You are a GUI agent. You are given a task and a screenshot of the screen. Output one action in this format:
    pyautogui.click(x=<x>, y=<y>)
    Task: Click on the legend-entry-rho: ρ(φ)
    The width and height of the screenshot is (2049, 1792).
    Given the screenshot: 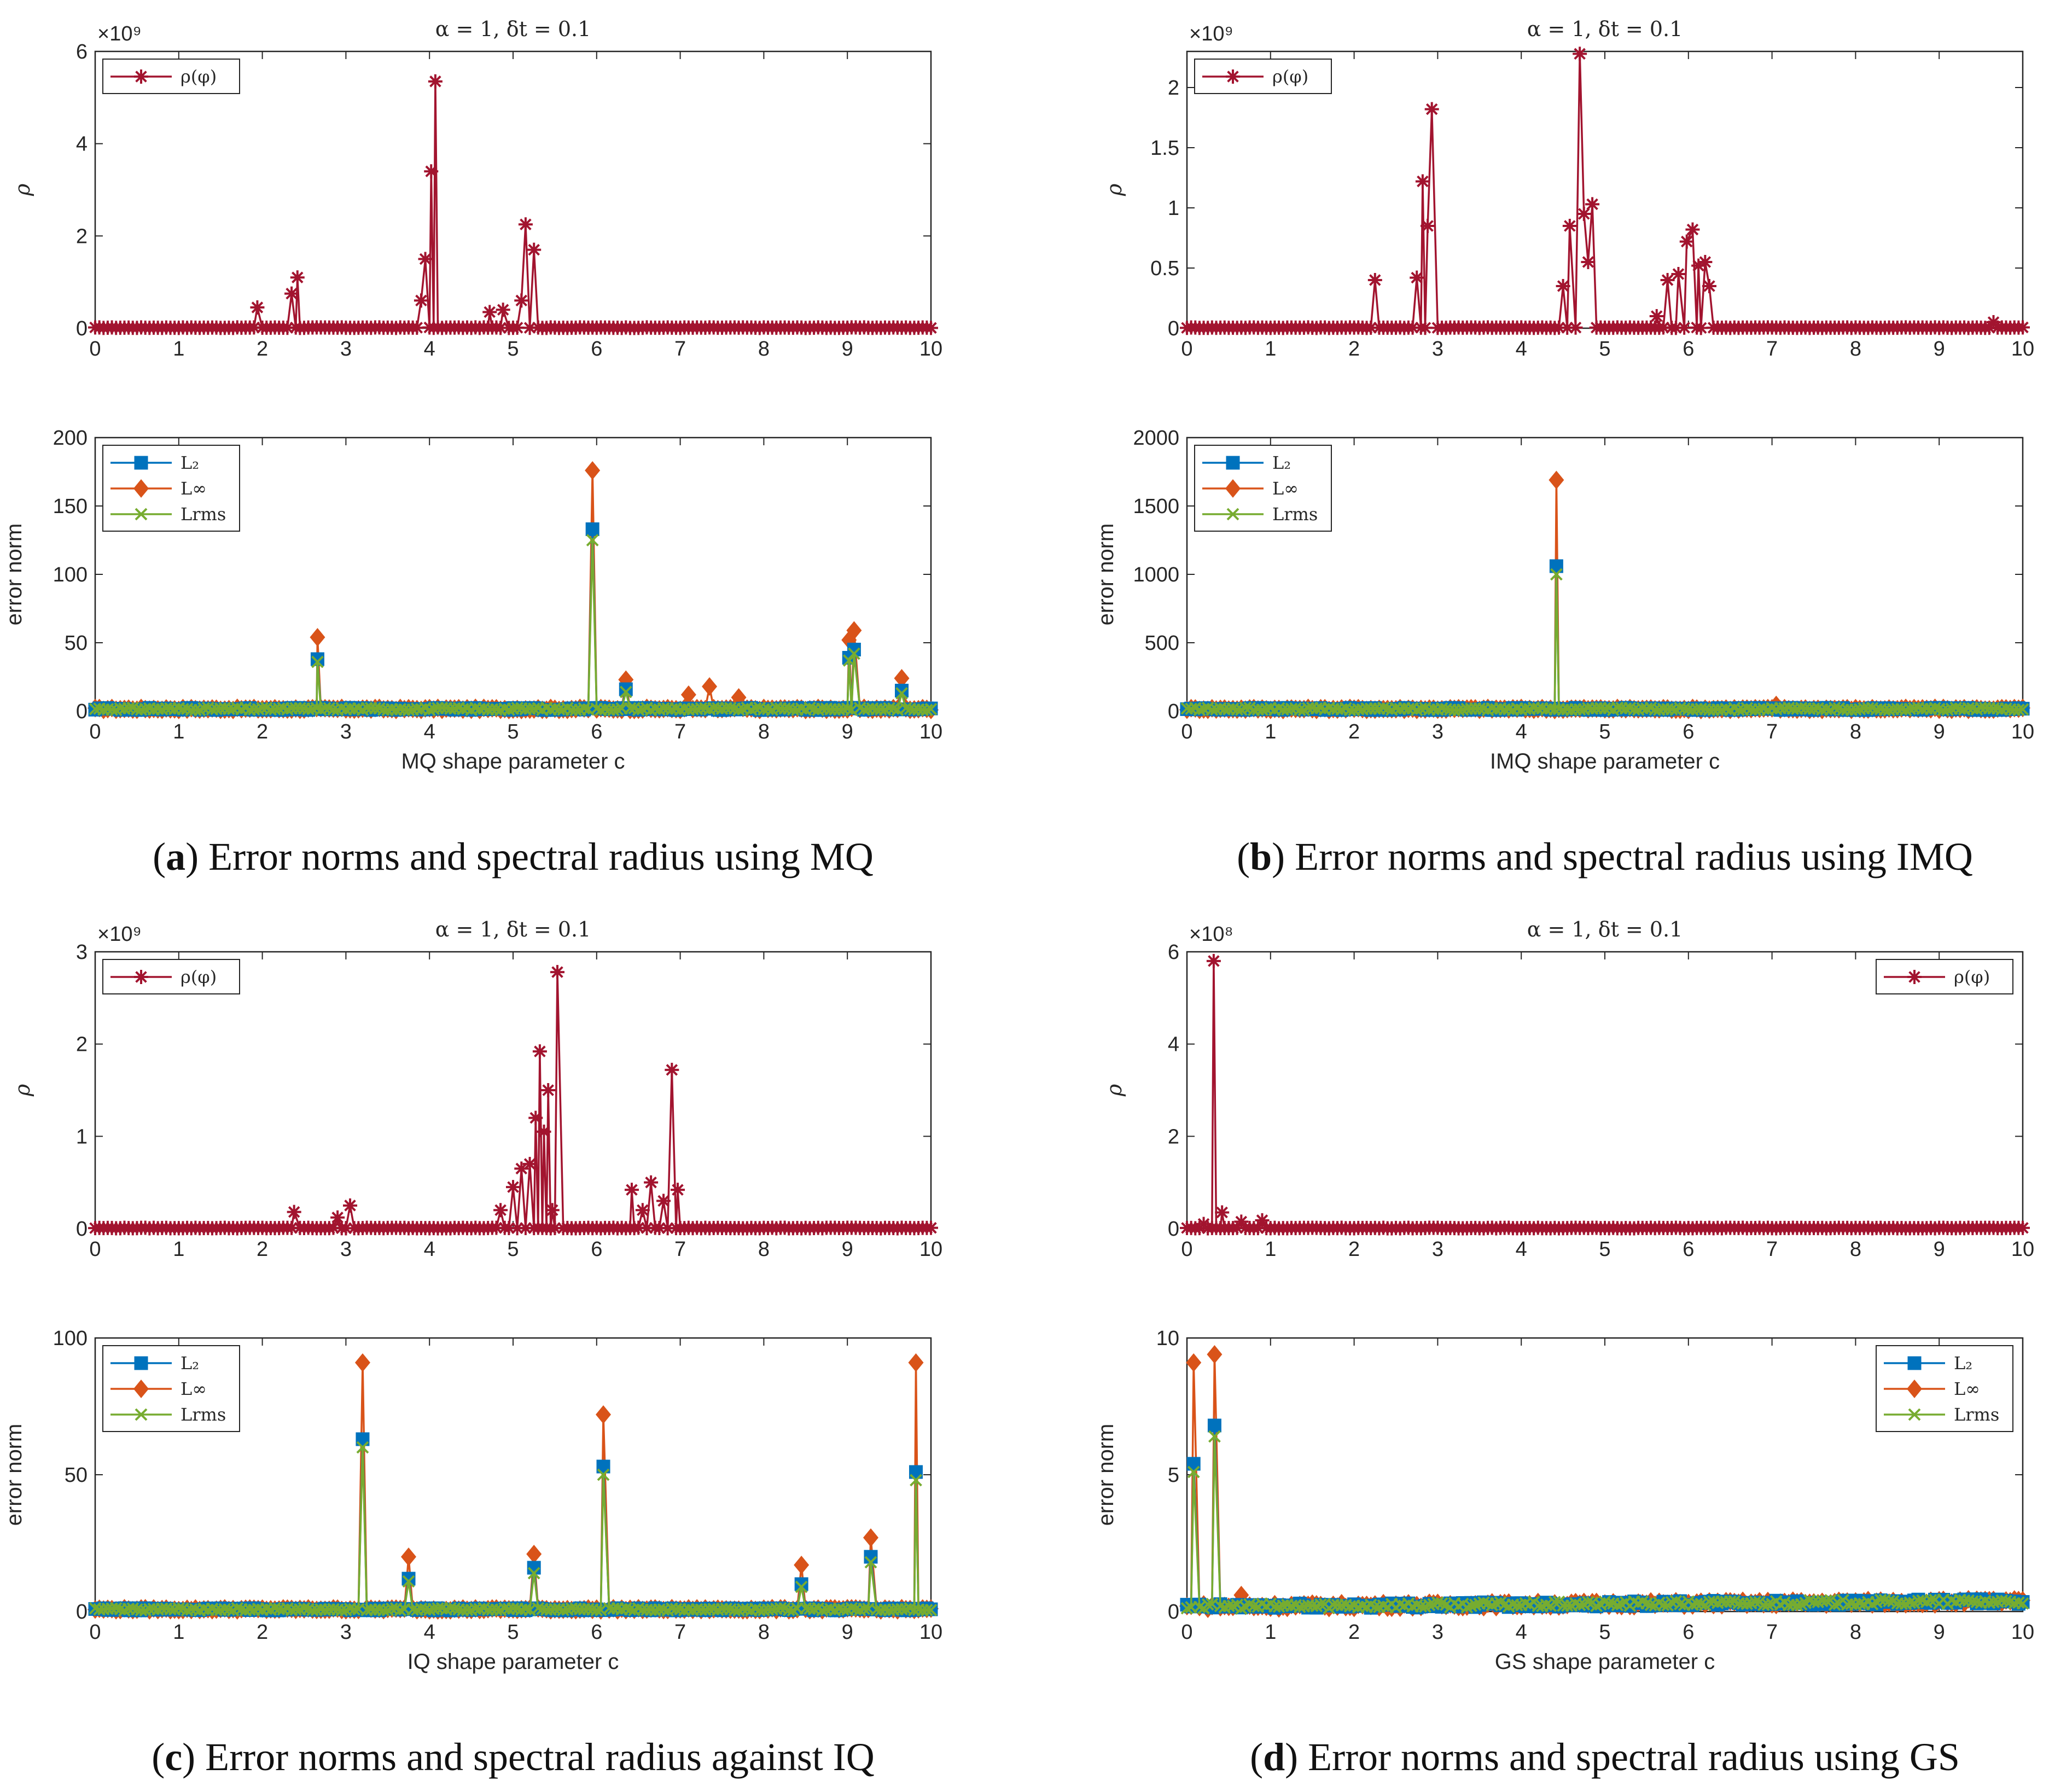 What is the action you would take?
    pyautogui.click(x=163, y=77)
    